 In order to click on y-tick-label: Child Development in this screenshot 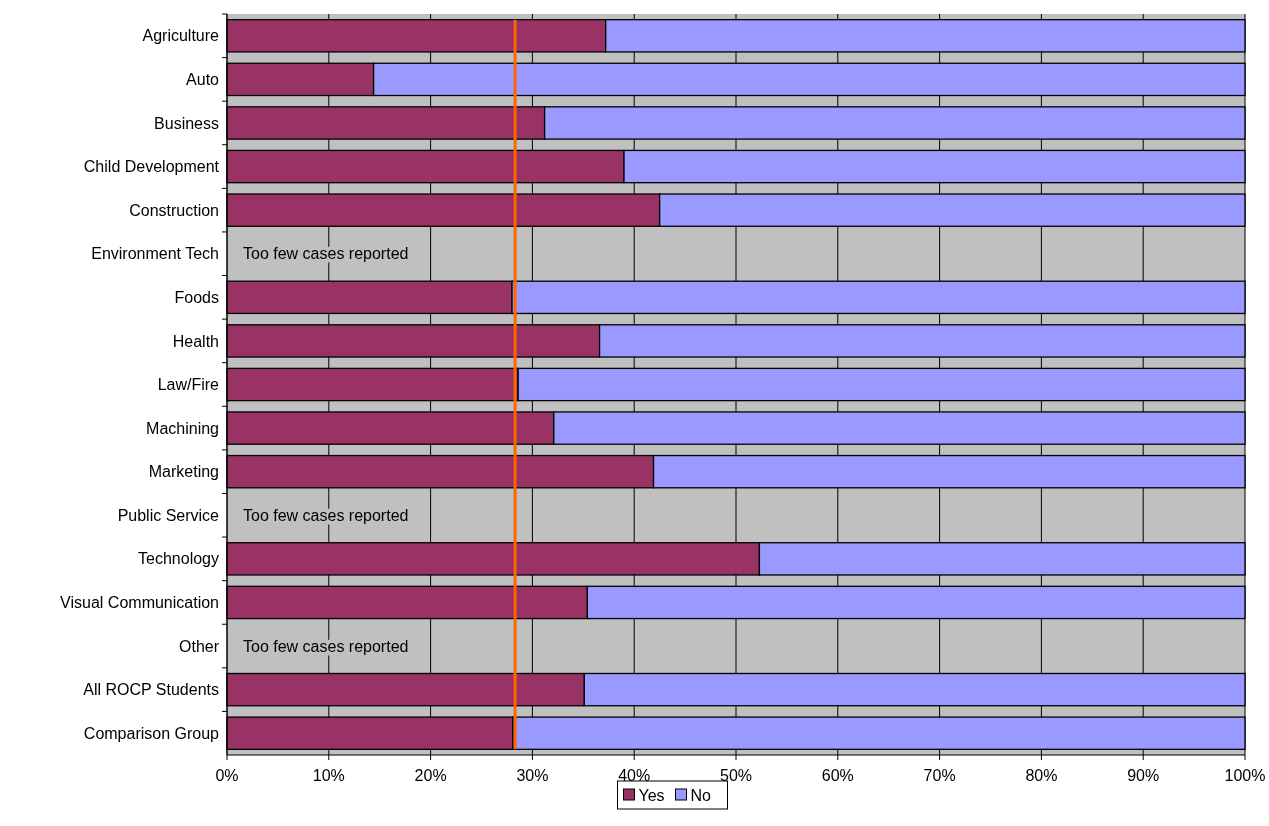, I will do `click(151, 167)`.